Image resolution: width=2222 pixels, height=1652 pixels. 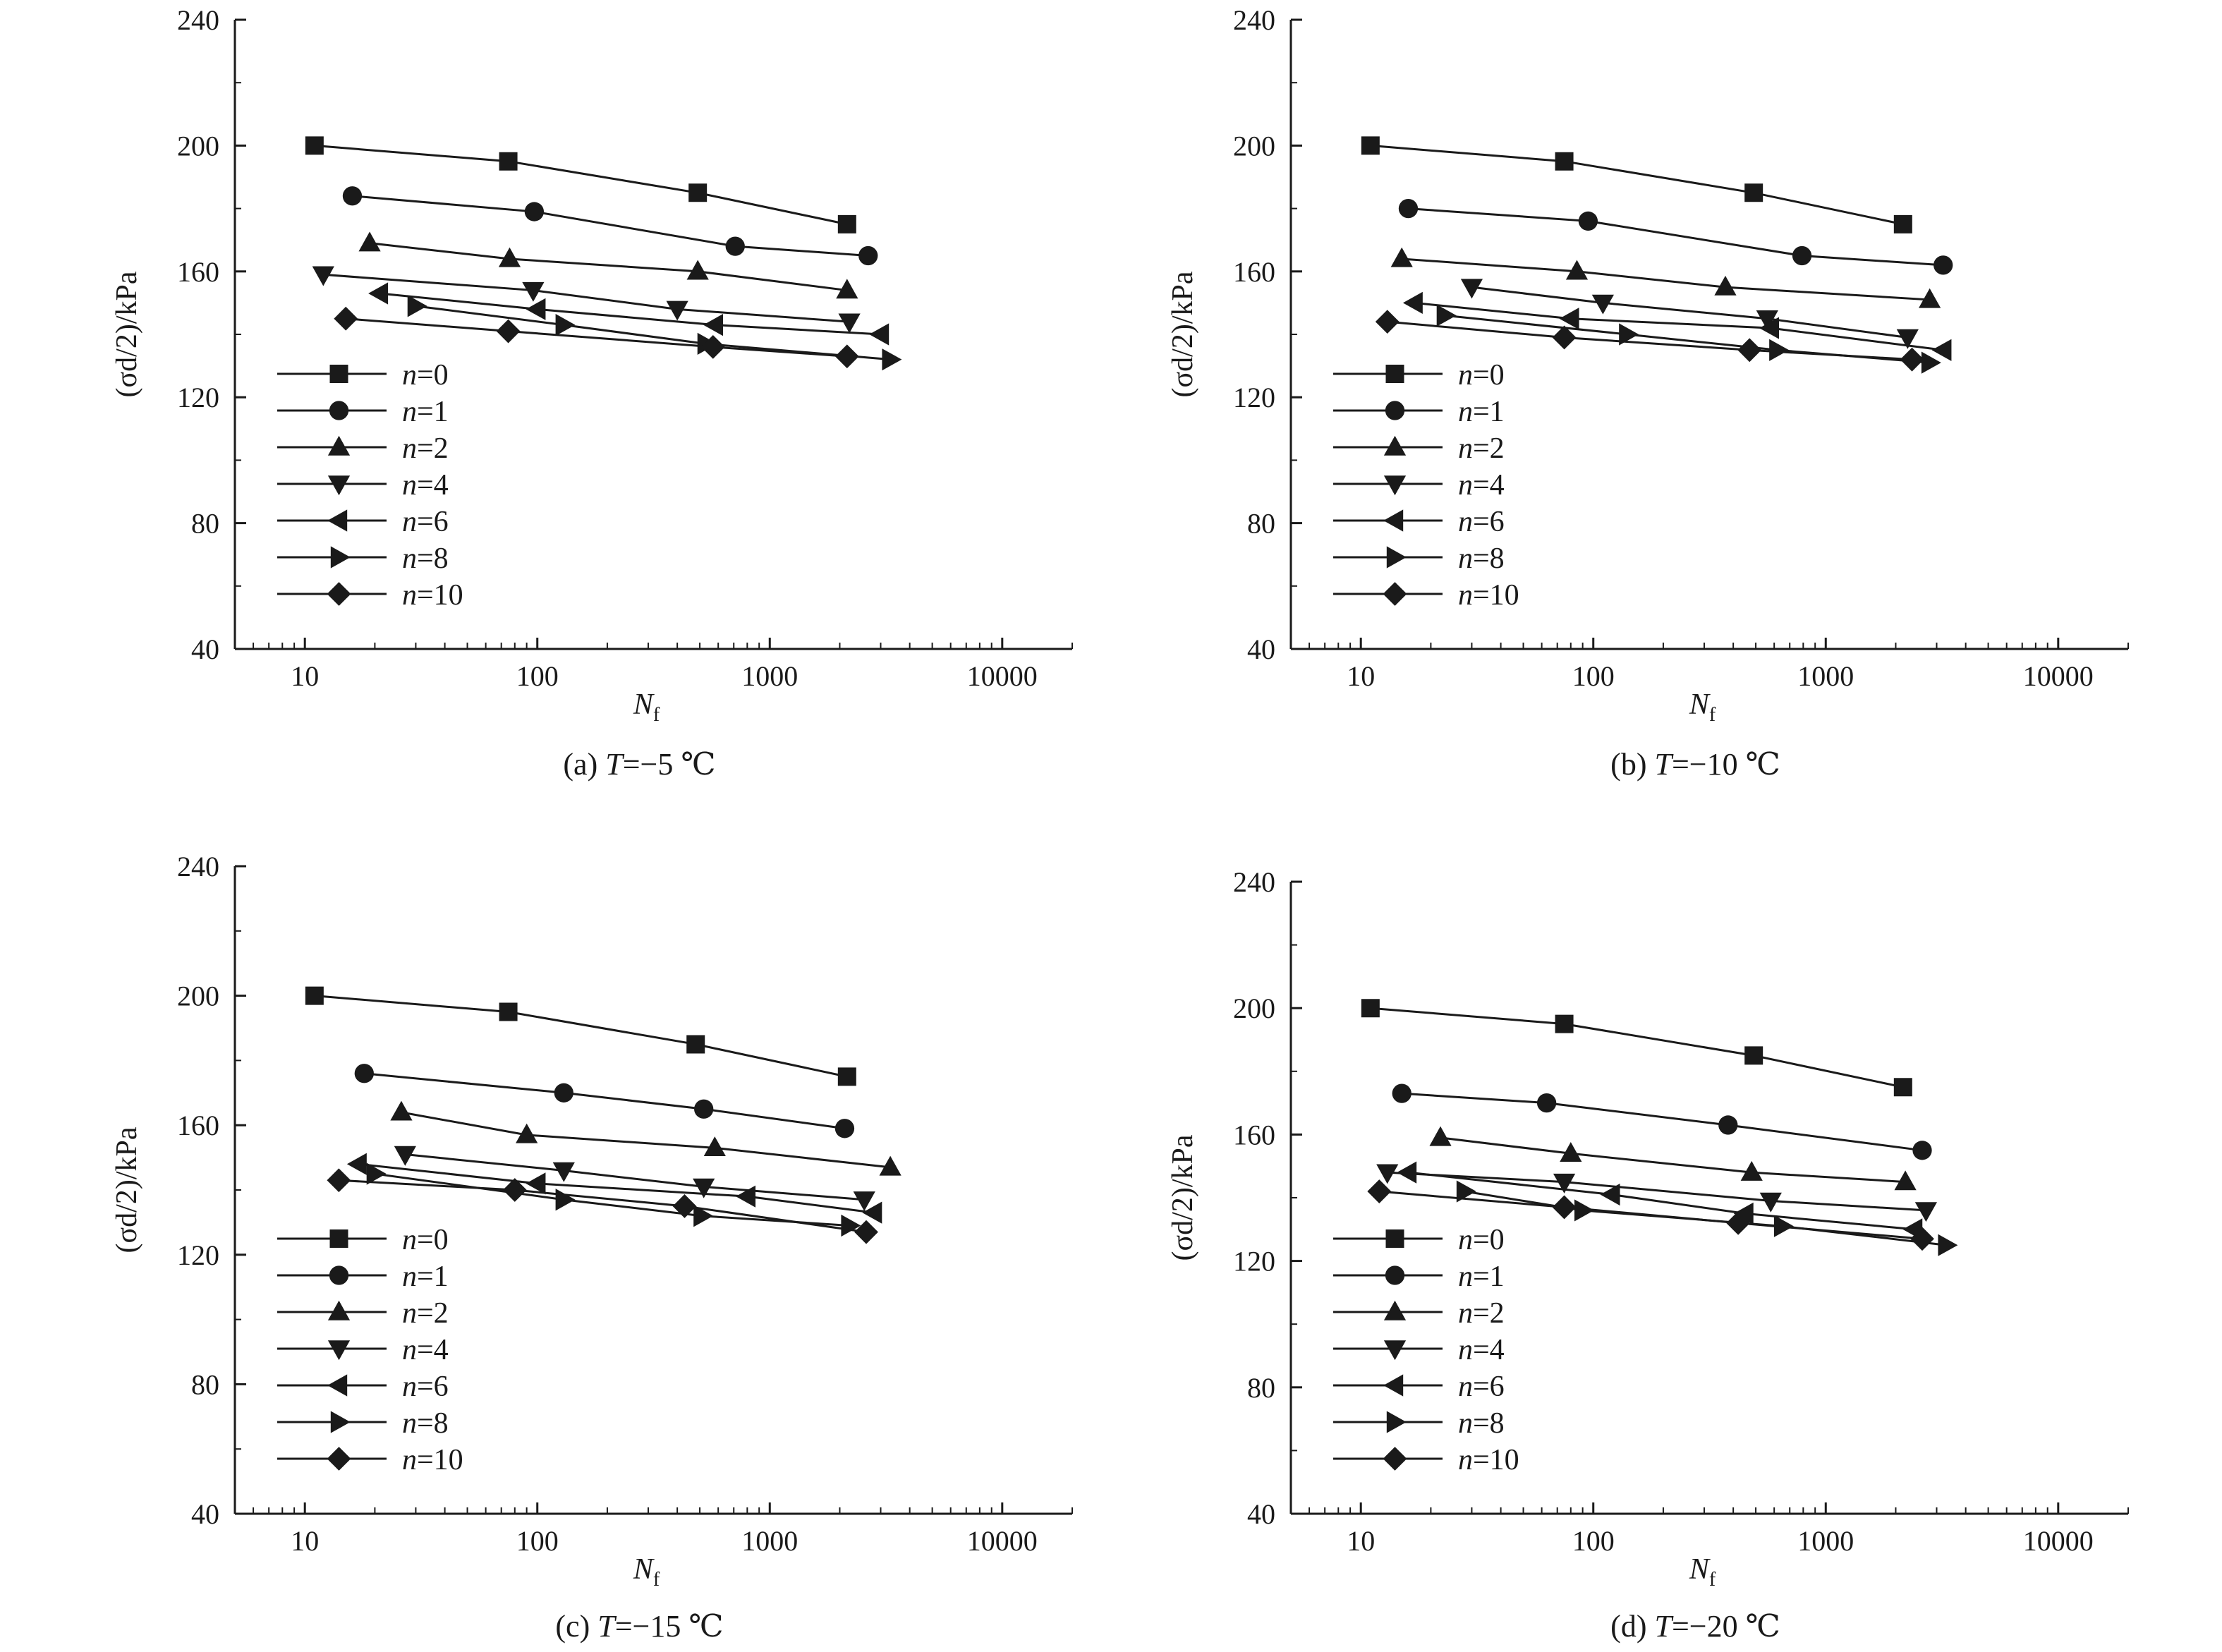 What do you see at coordinates (198, 996) in the screenshot?
I see `y-tick-label: 200` at bounding box center [198, 996].